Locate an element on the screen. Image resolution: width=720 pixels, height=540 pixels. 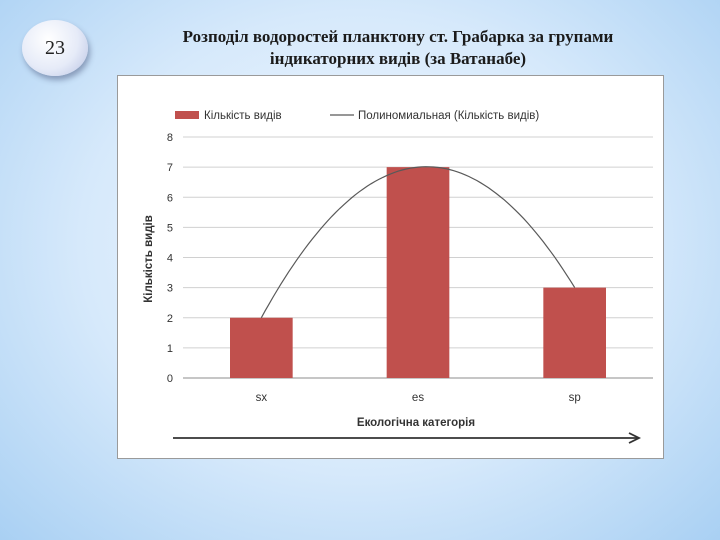
bar-es is located at coordinates (418, 272).